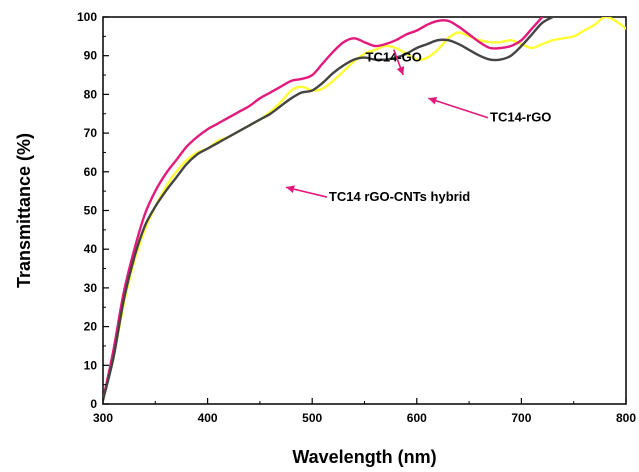 This screenshot has width=639, height=472. Describe the element at coordinates (91, 94) in the screenshot. I see `y-tick-label: 80` at that location.